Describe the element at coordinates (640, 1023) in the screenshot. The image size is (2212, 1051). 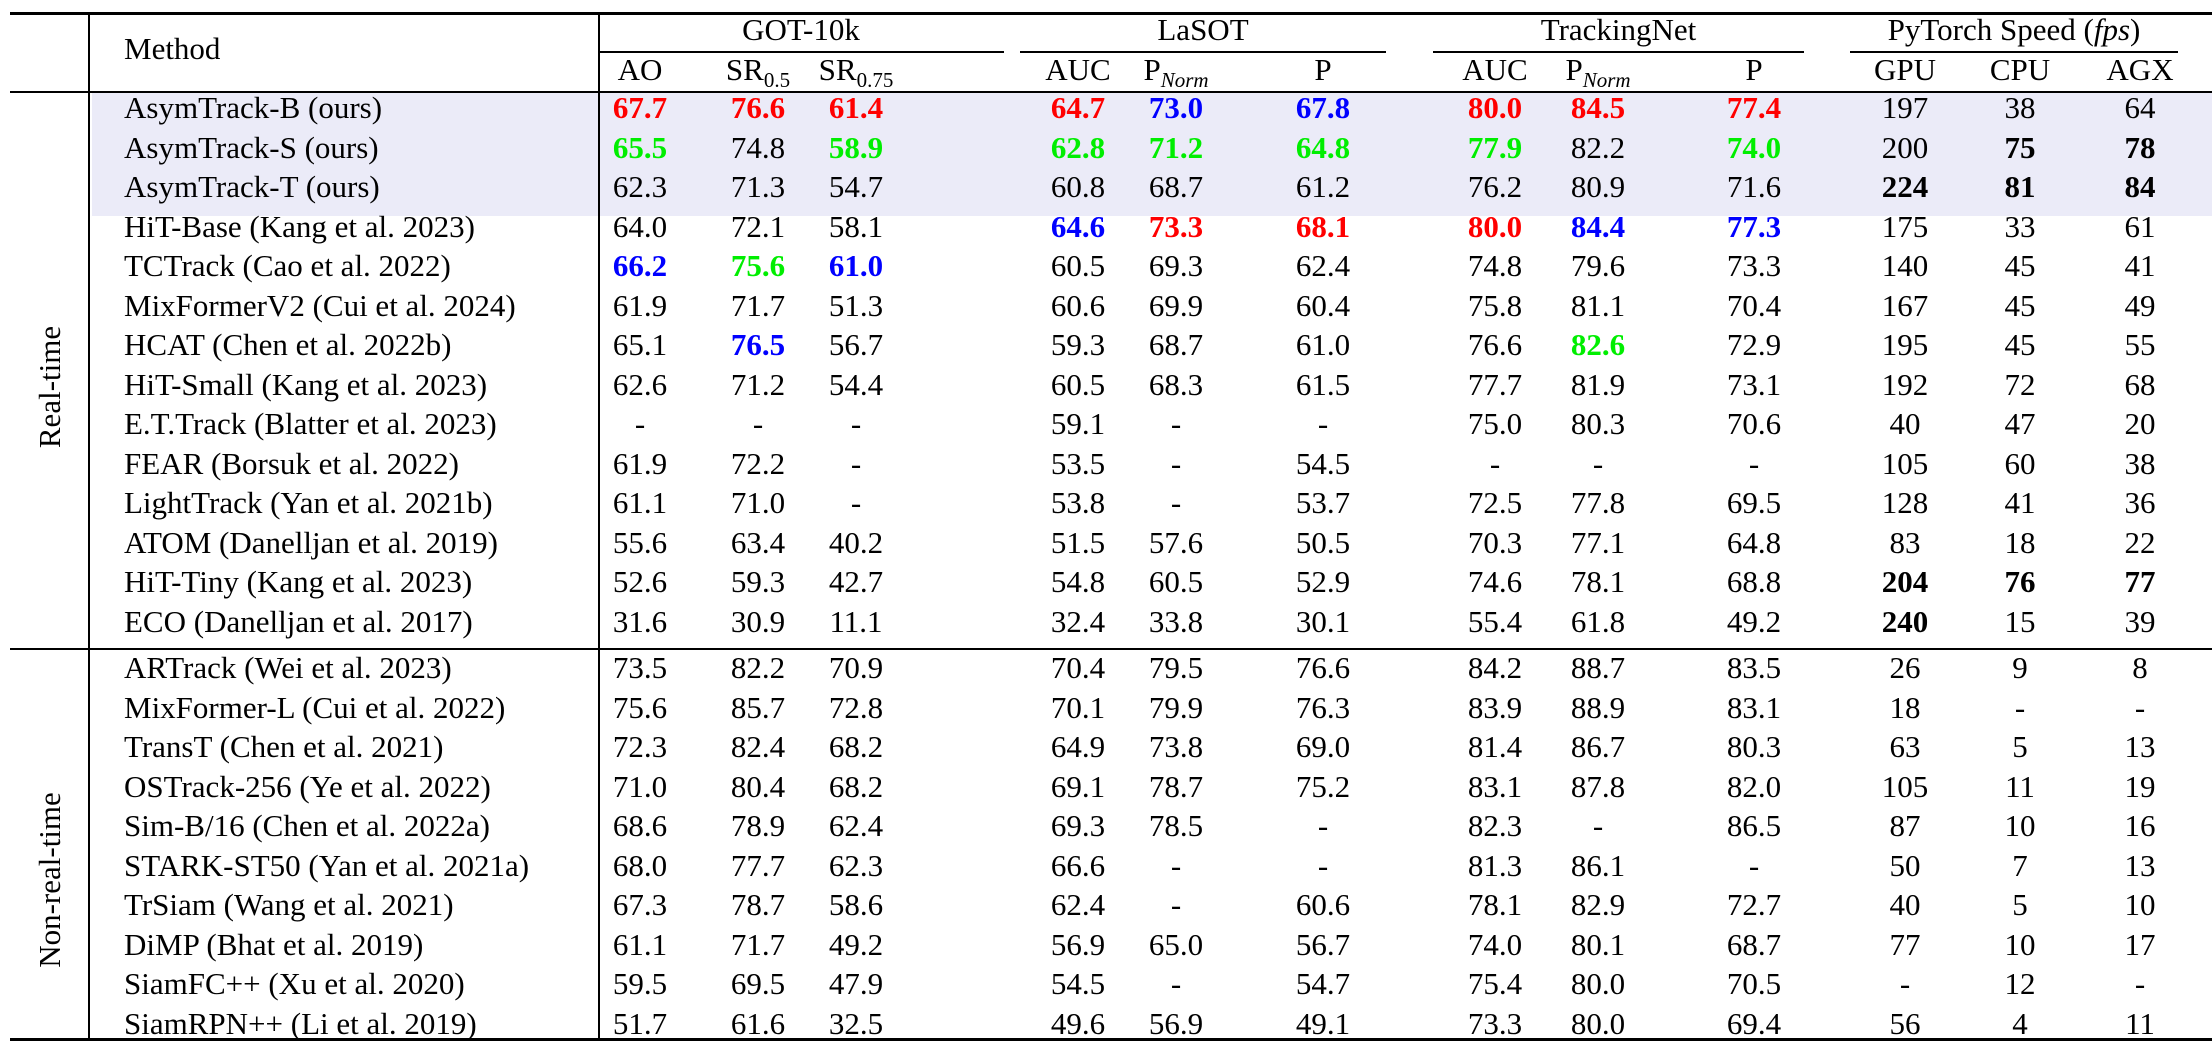
I see `table-cell: 51.7` at that location.